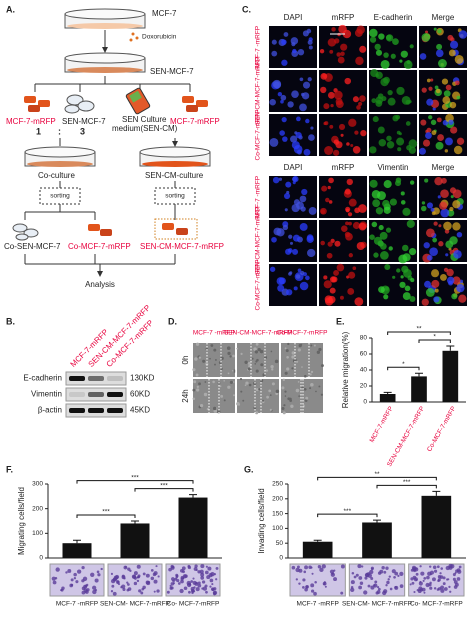  What do you see at coordinates (436, 493) in the screenshot?
I see `error-bar` at bounding box center [436, 493].